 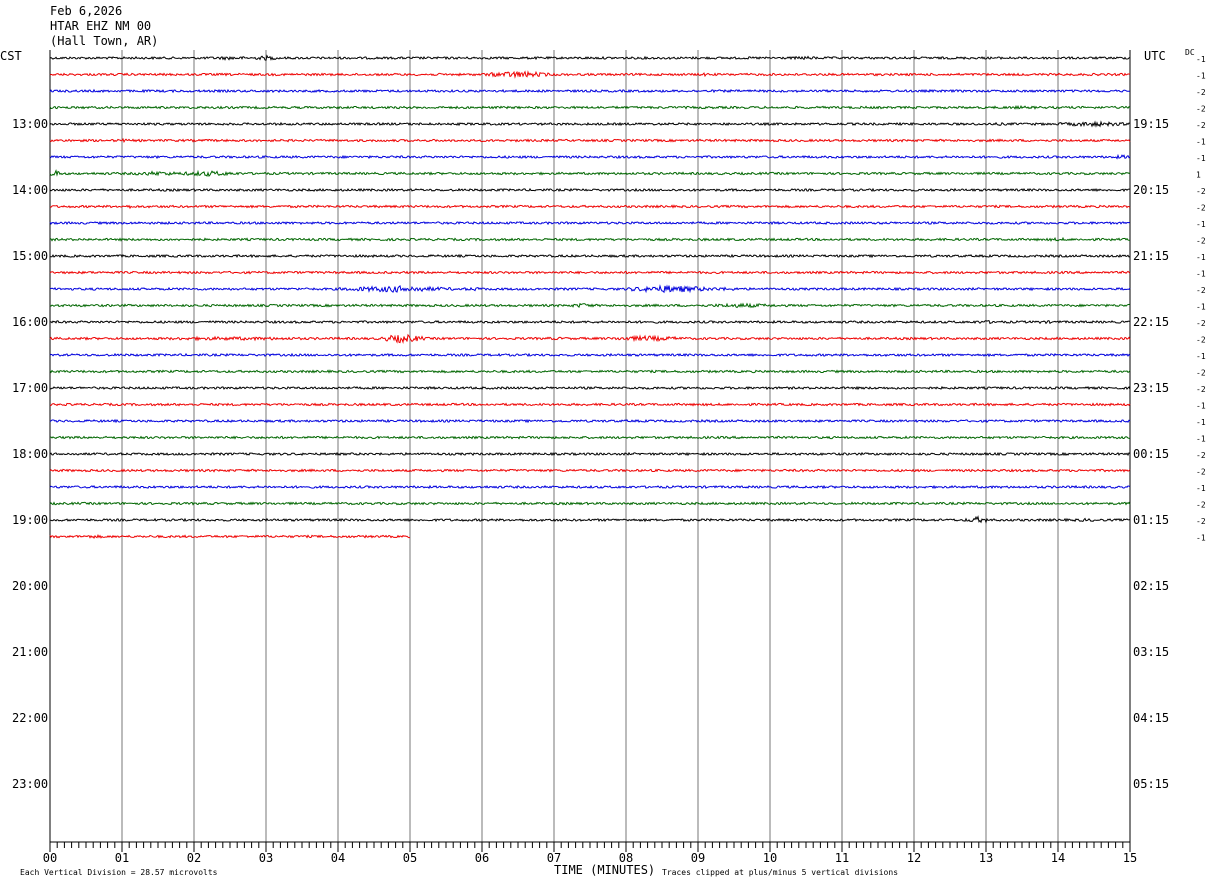 I want to click on right-hour-label: 03:15, so click(x=1151, y=652).